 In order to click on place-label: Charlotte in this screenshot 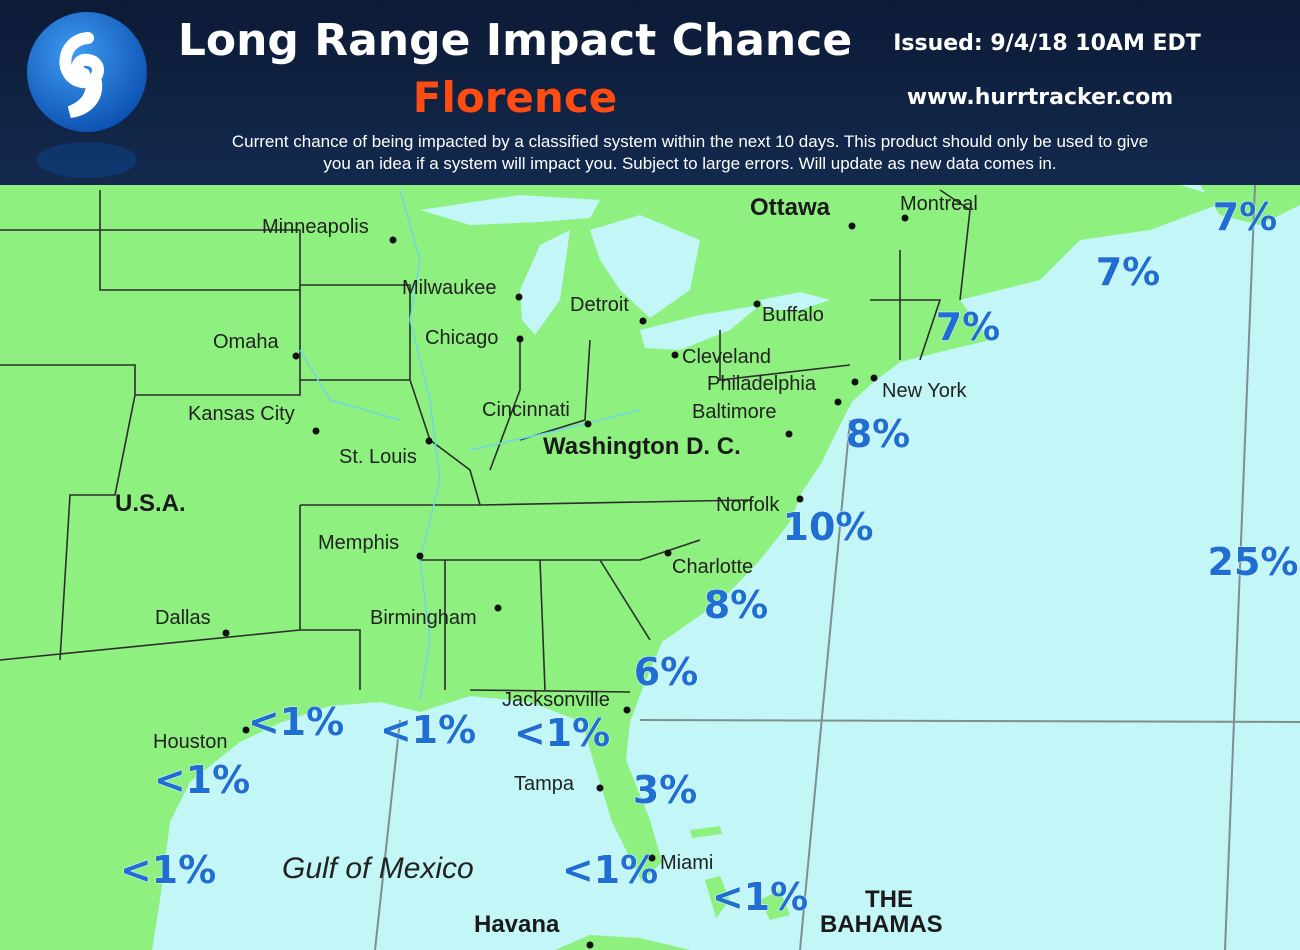, I will do `click(712, 567)`.